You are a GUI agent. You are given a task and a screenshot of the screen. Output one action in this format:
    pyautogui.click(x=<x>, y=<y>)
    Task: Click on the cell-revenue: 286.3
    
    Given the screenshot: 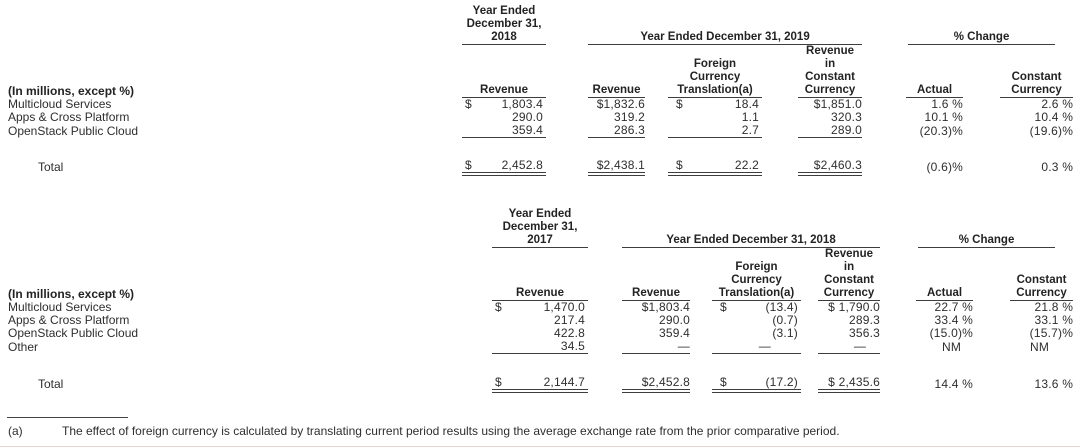 What is the action you would take?
    pyautogui.click(x=616, y=131)
    